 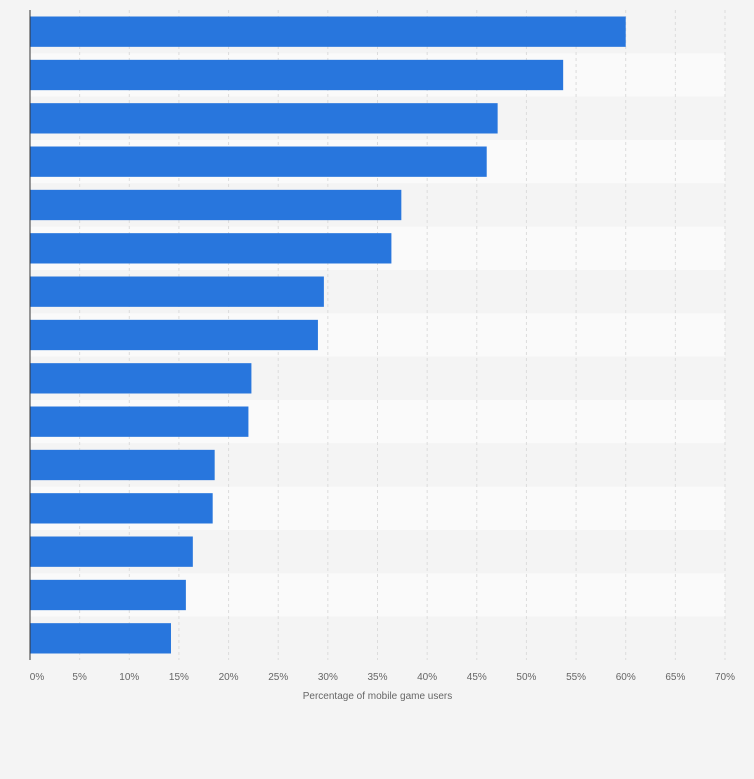 What do you see at coordinates (526, 677) in the screenshot?
I see `x-tick-label: 50%` at bounding box center [526, 677].